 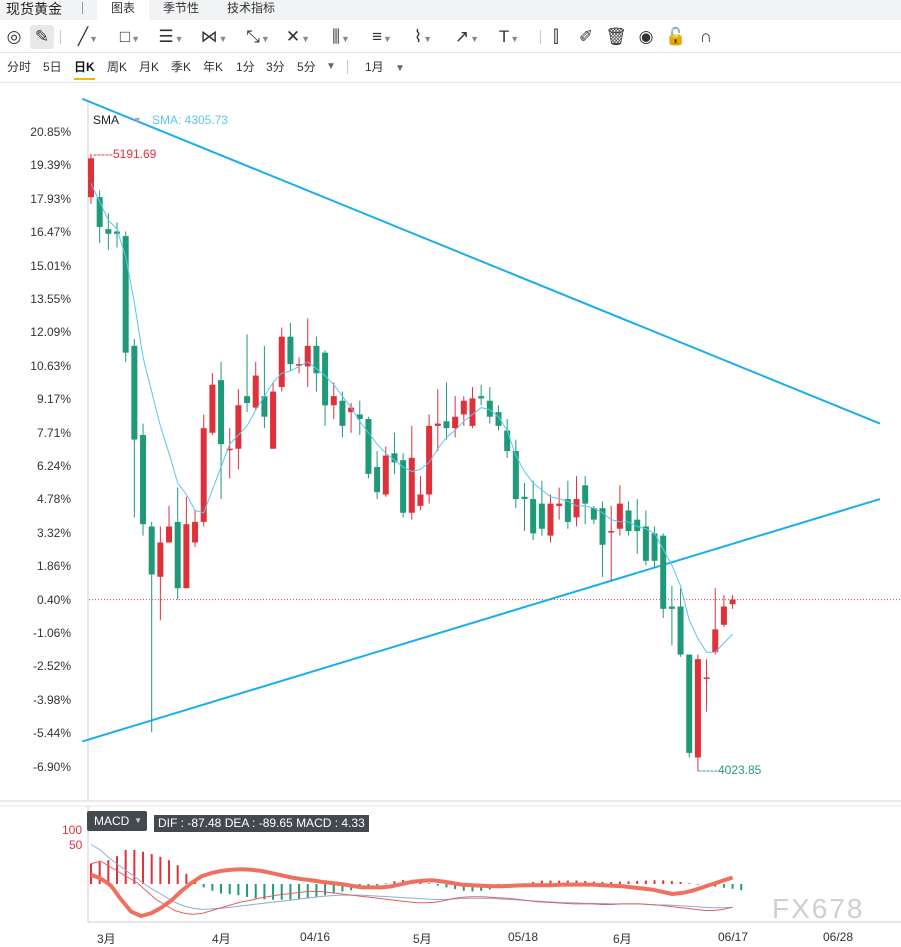 I want to click on drawing-toolbar: ◎ ✎ ╱▼ □▼ ☰▼ ⋈▼ ⤡▼ ✕▼ ⫼▼ ≡▼ ⌇▼ ↗▼ T▼ ⫿ ✐ 🗑 ◉ 🔓 ∩, so click(x=450, y=37).